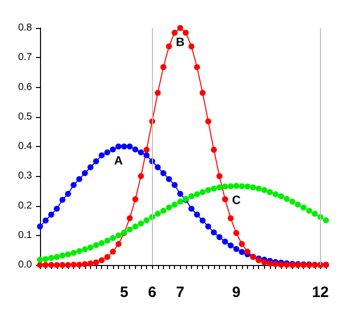 The height and width of the screenshot is (317, 351). Describe the element at coordinates (25, 116) in the screenshot. I see `y-tick-label: 0.5` at that location.